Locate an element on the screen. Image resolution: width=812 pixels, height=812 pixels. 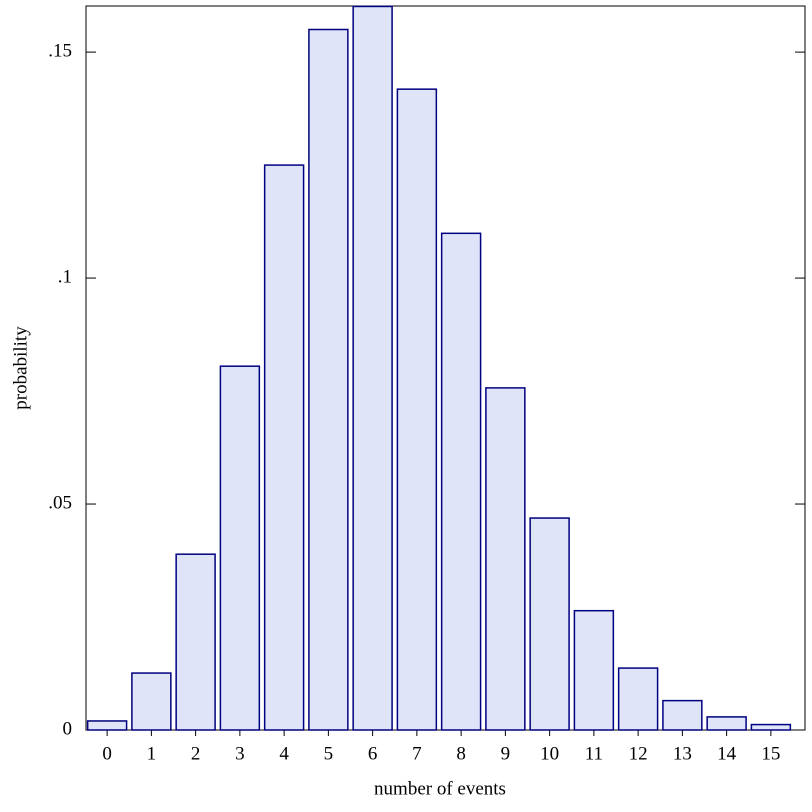
x-tick-label: 0 is located at coordinates (107, 753).